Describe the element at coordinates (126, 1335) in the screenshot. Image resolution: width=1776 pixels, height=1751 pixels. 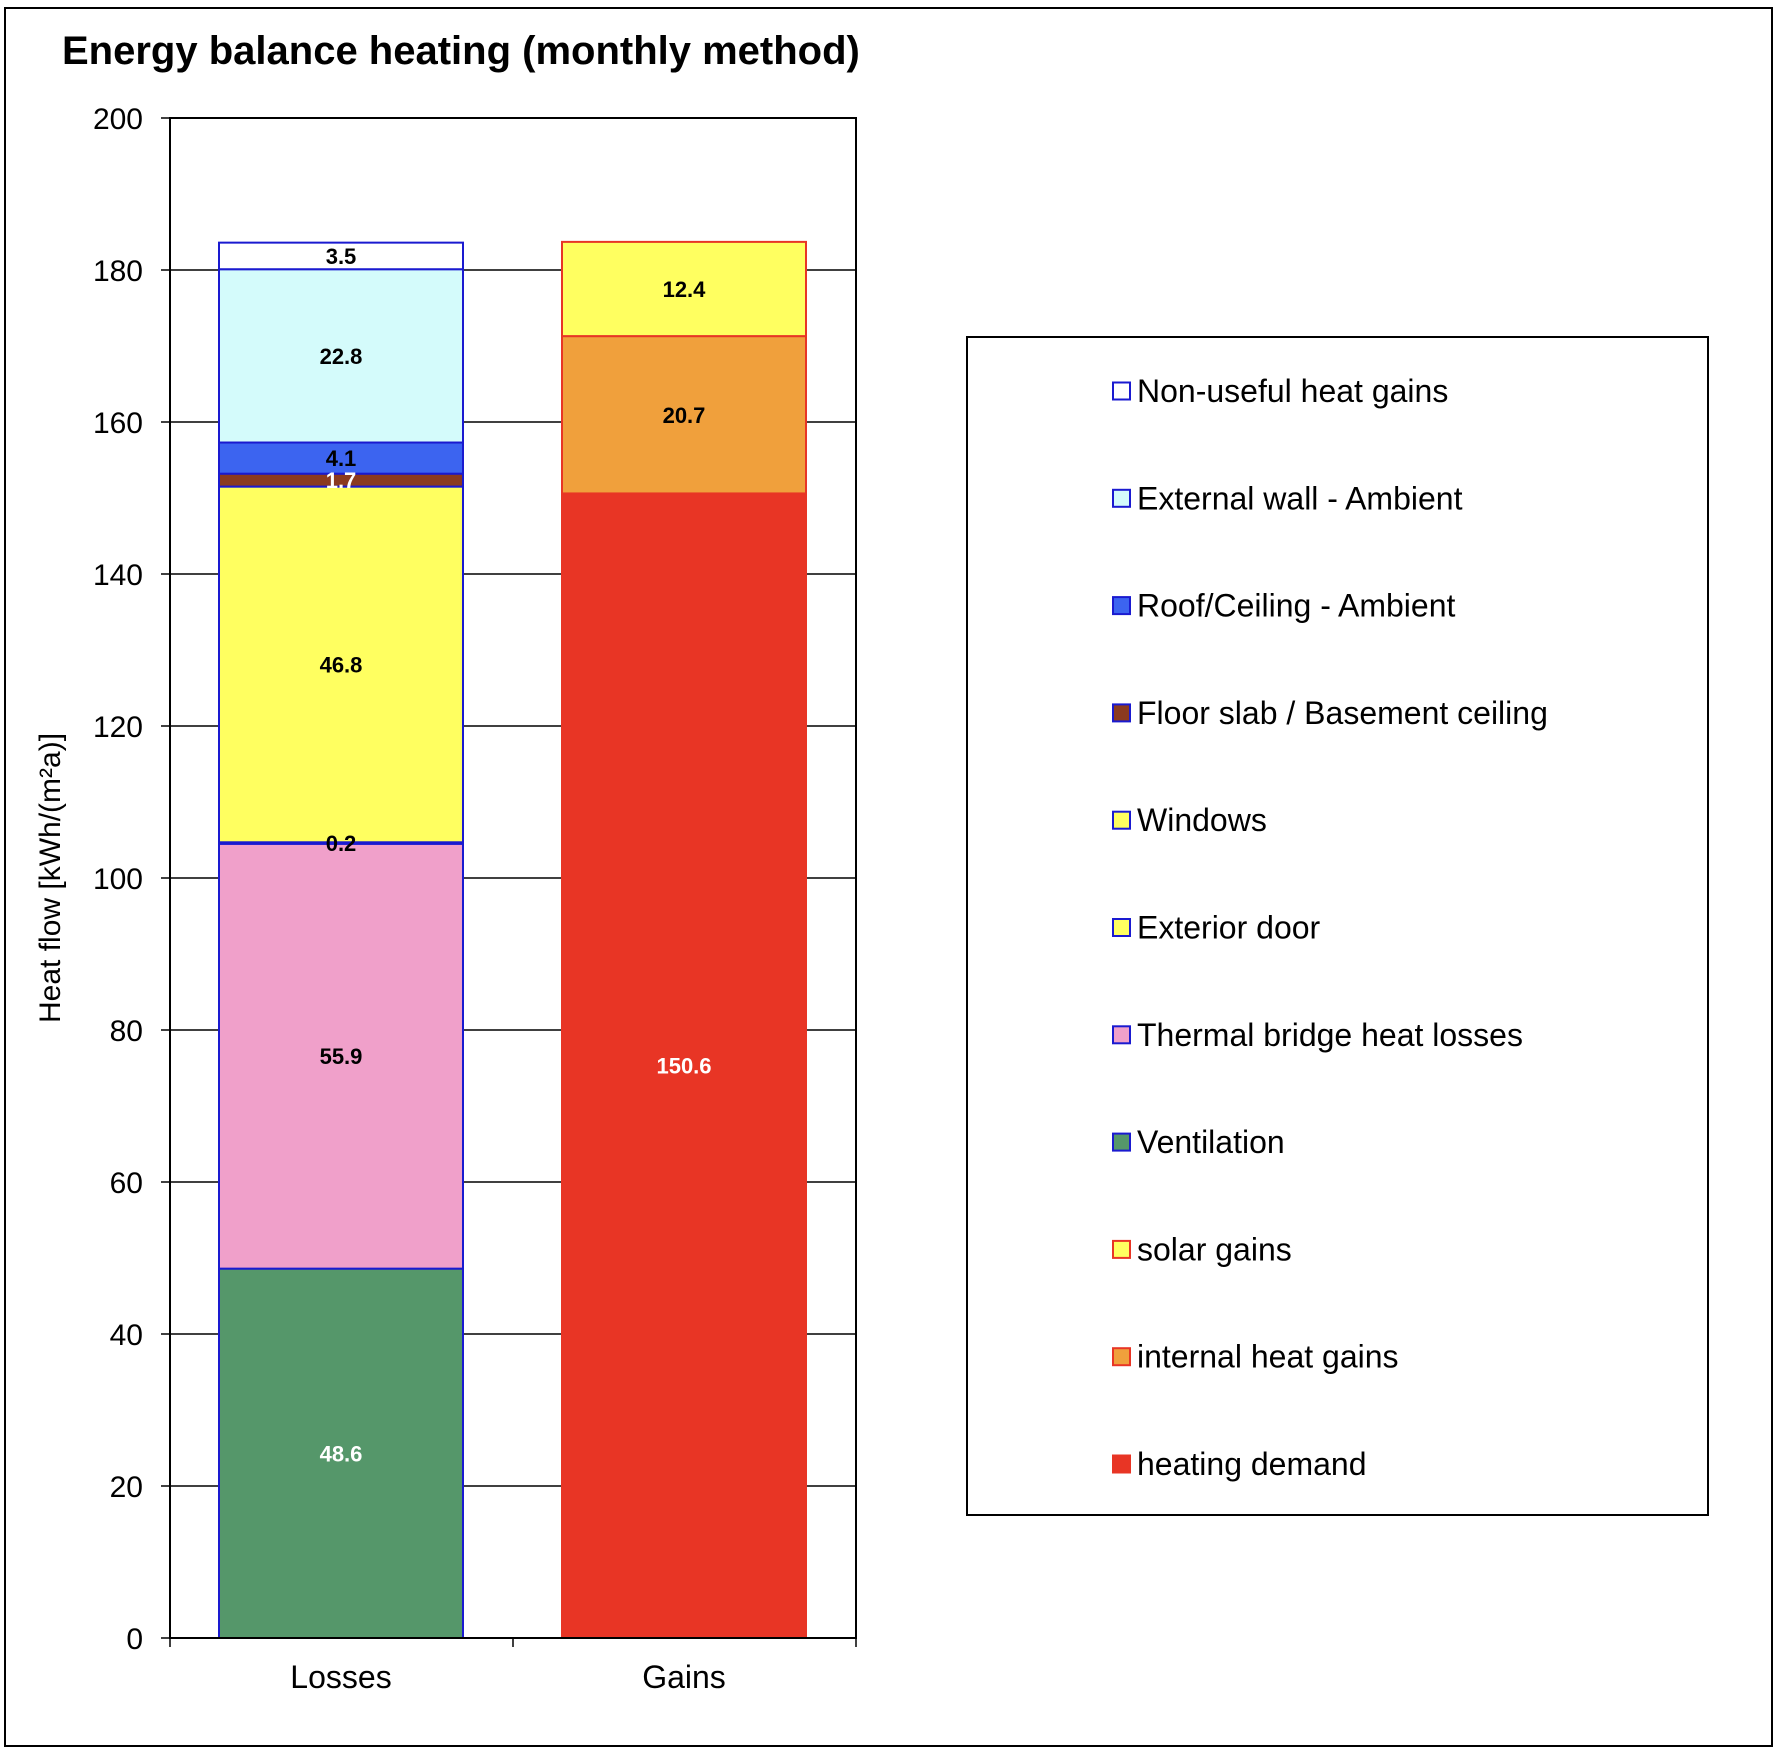
I see `y-tick-label: 40` at that location.